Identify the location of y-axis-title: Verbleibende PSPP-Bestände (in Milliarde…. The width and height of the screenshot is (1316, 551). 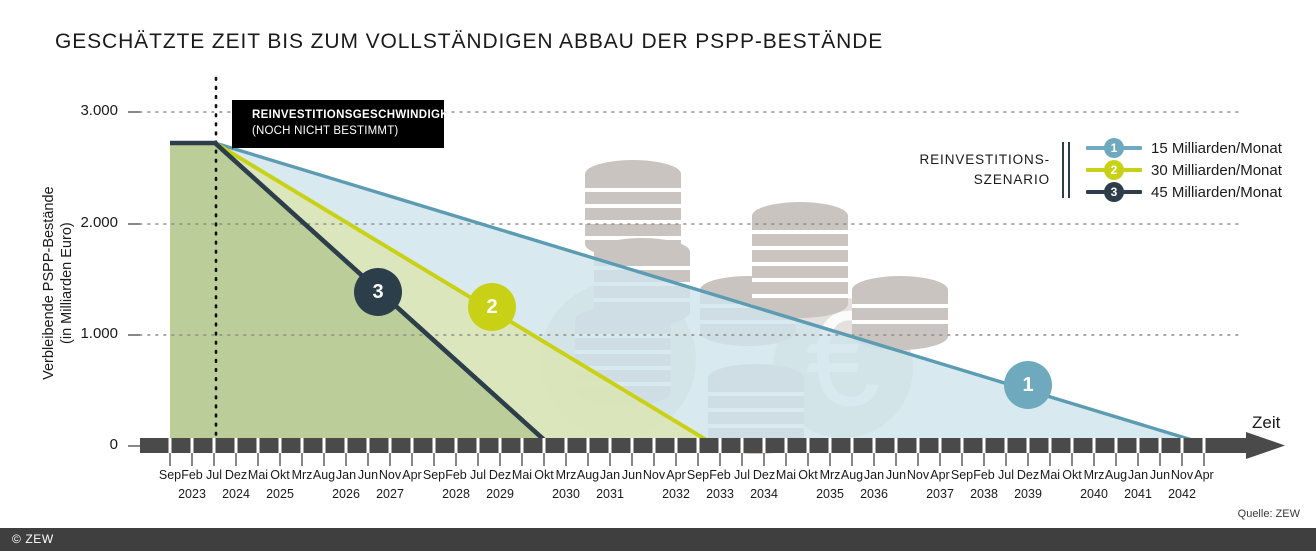
(58, 283).